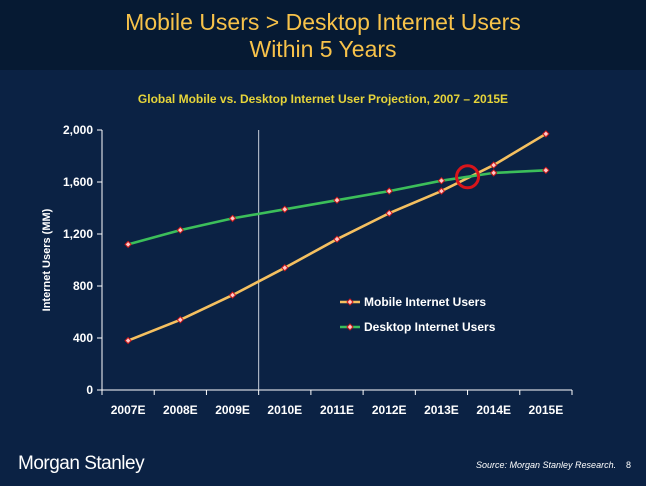 The width and height of the screenshot is (646, 486). What do you see at coordinates (546, 465) in the screenshot?
I see `source-note: Source: Morgan Stanley Research.` at bounding box center [546, 465].